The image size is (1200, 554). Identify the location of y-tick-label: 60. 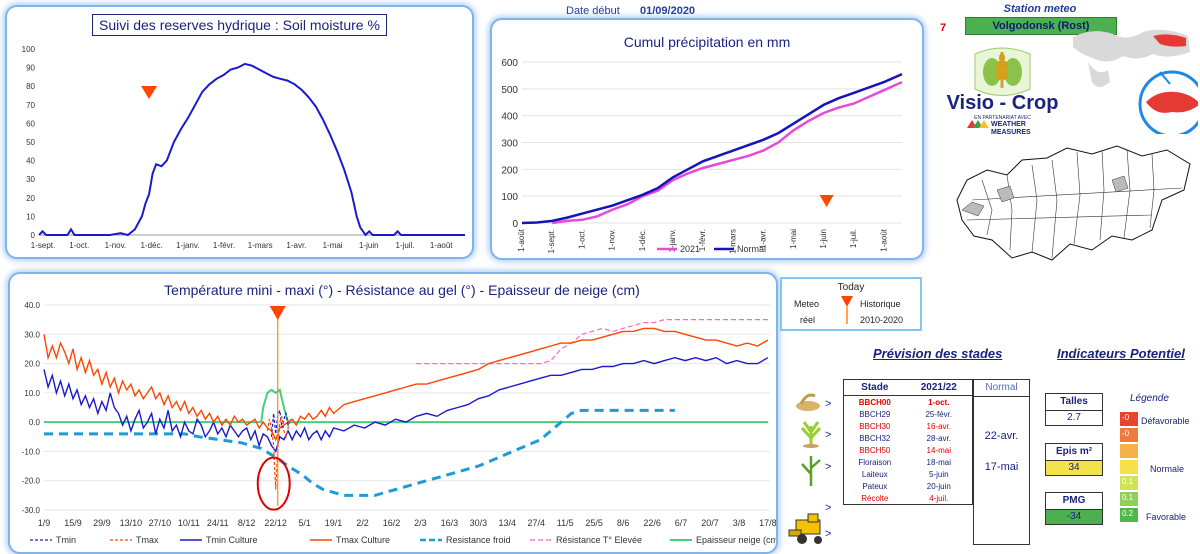
(30, 123).